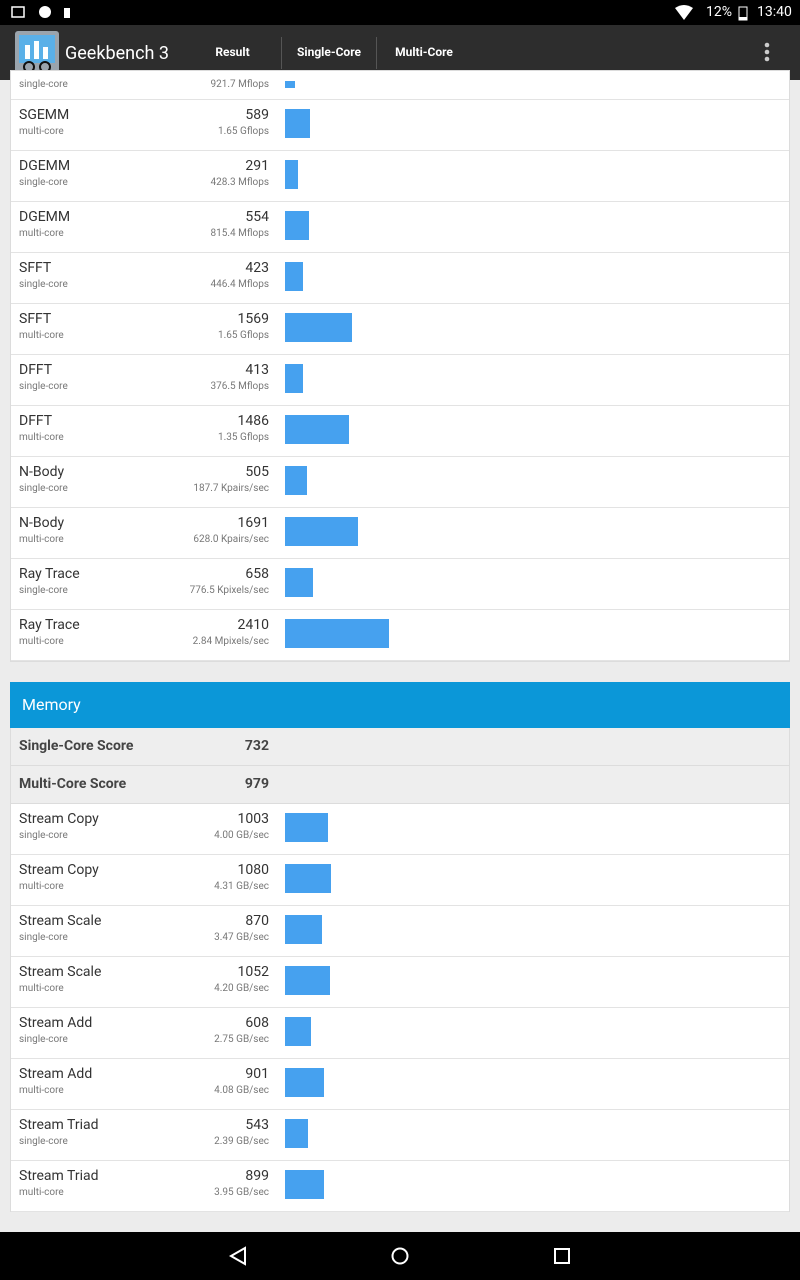 This screenshot has height=1280, width=800. What do you see at coordinates (240, 182) in the screenshot?
I see `row-detail: 428.3 Mflops` at bounding box center [240, 182].